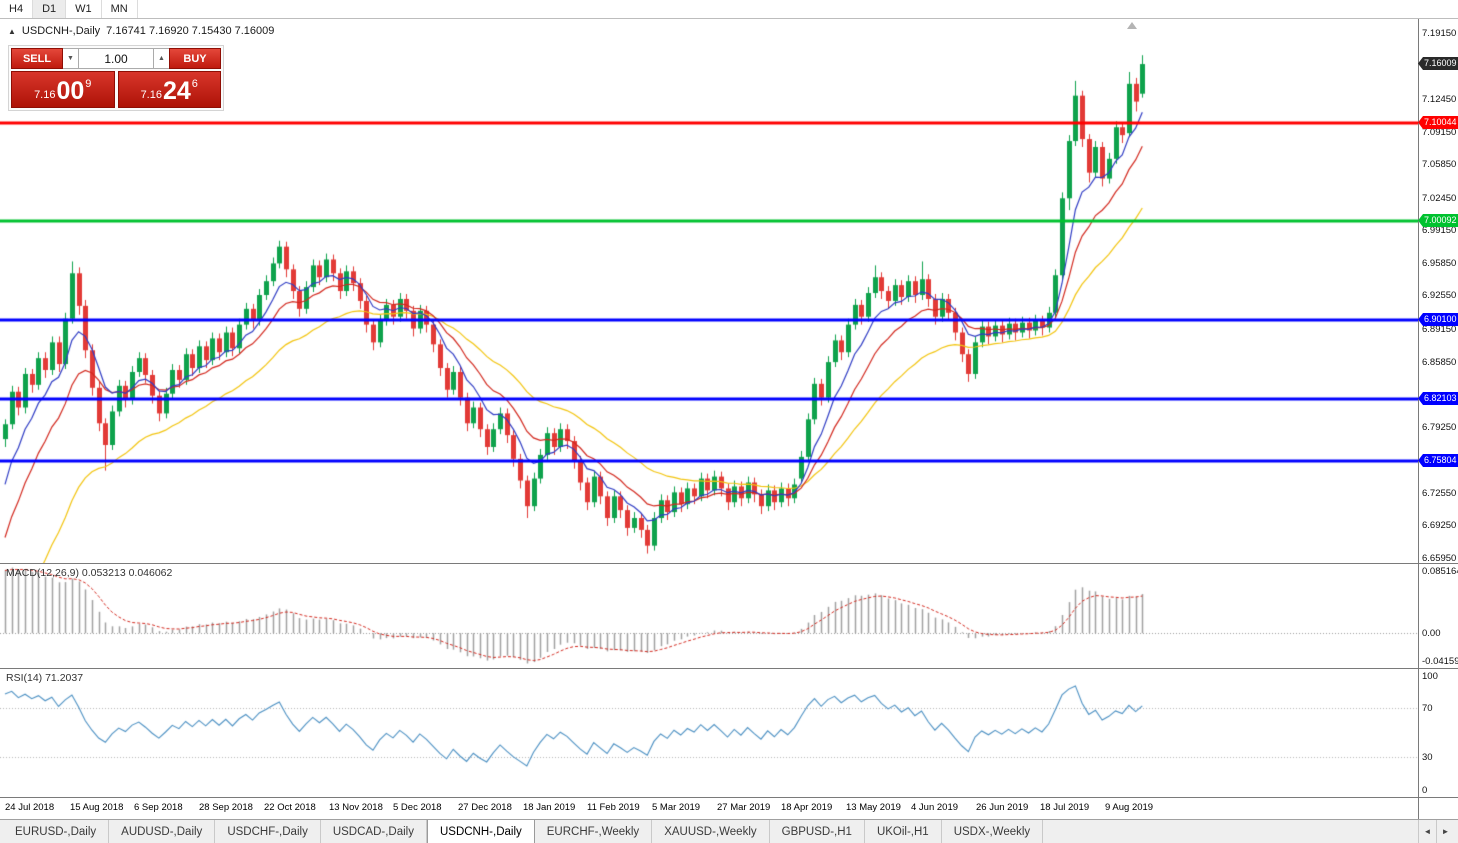 The width and height of the screenshot is (1458, 843). Describe the element at coordinates (158, 807) in the screenshot. I see `time-axis-label: 6 Sep 2018` at that location.